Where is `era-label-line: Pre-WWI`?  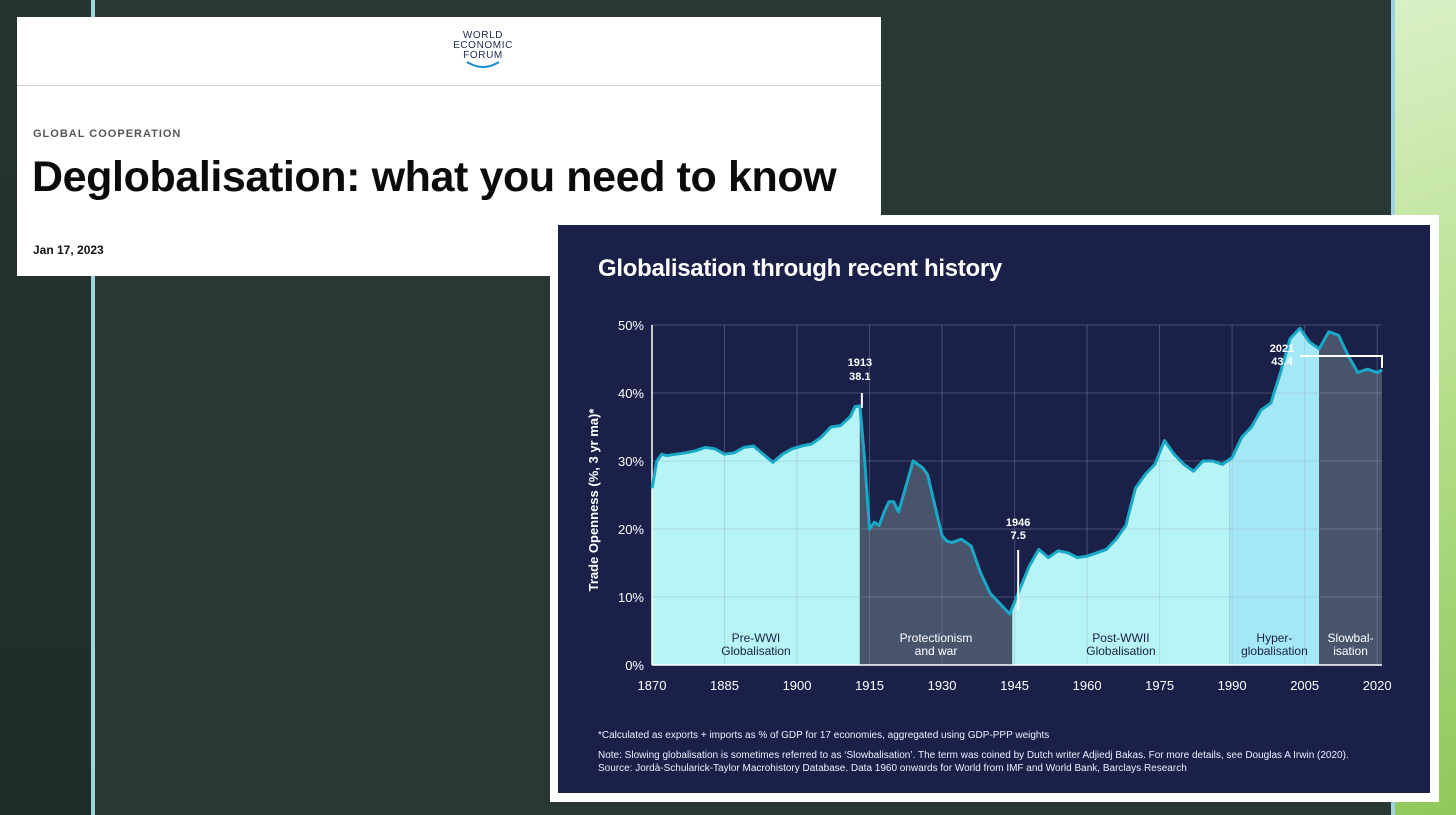 era-label-line: Pre-WWI is located at coordinates (756, 638).